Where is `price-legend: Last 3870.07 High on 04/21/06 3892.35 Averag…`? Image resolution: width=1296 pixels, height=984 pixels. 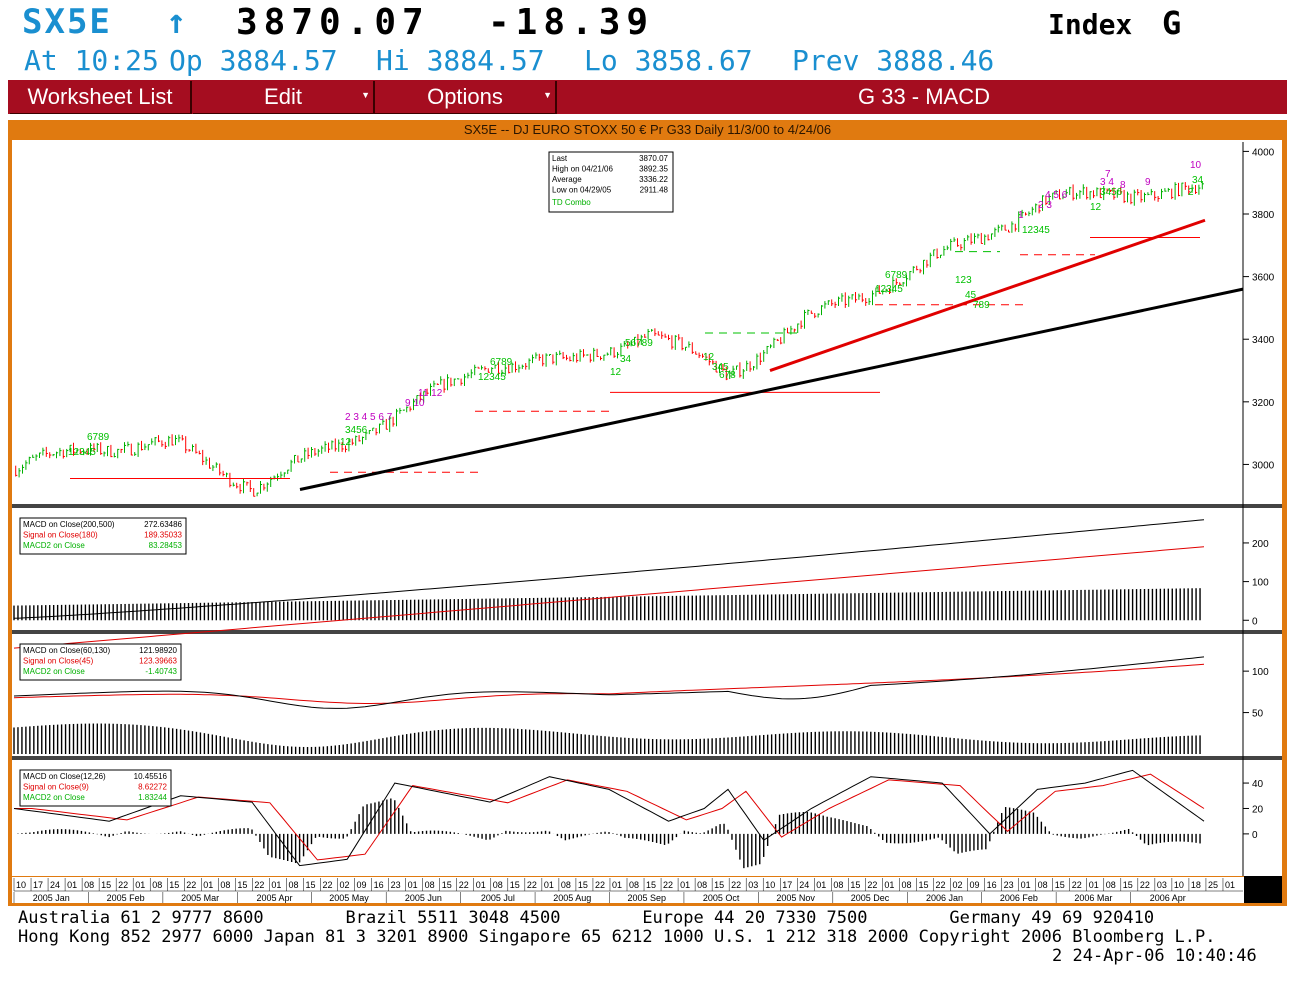
price-legend: Last 3870.07 High on 04/21/06 3892.35 Averag… is located at coordinates (611, 182).